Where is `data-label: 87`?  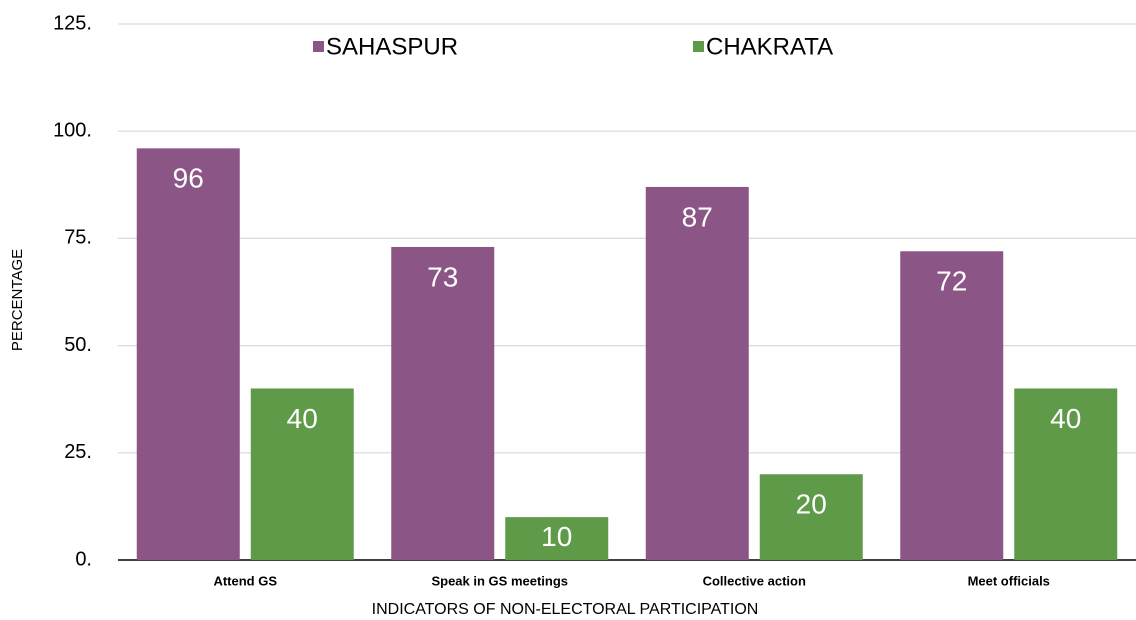 data-label: 87 is located at coordinates (697, 216).